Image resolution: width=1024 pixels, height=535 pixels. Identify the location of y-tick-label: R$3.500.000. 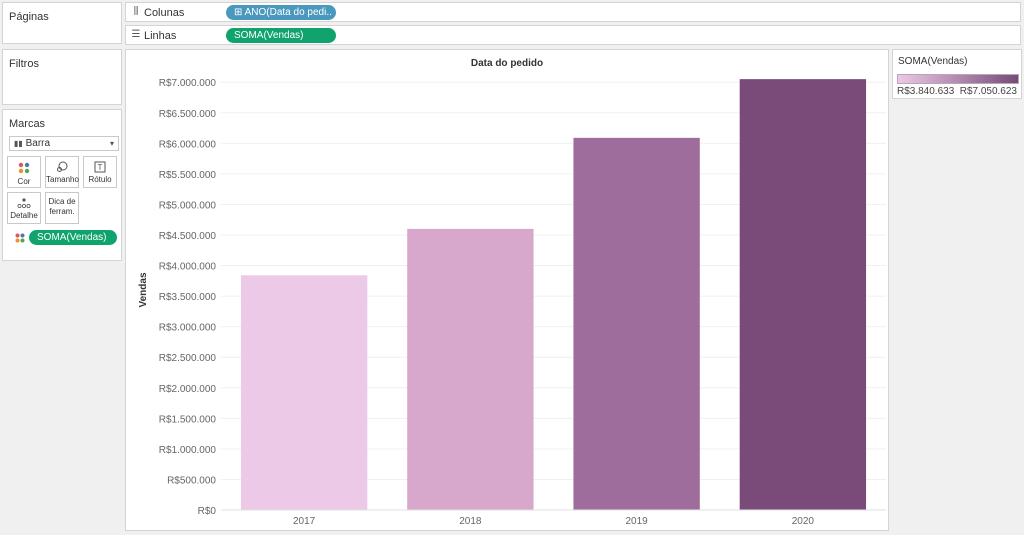
(188, 297).